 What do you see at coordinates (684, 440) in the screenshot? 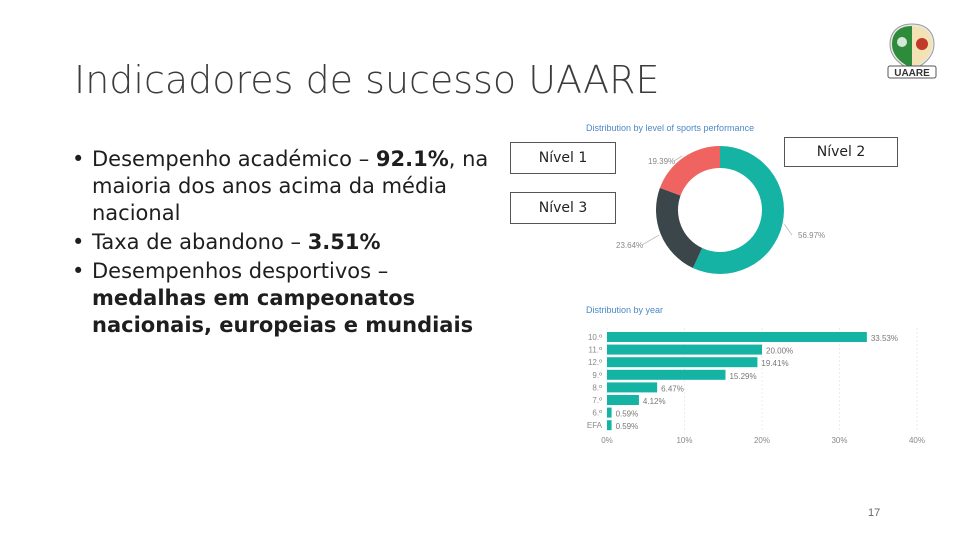
I see `x-tick-label: 10%` at bounding box center [684, 440].